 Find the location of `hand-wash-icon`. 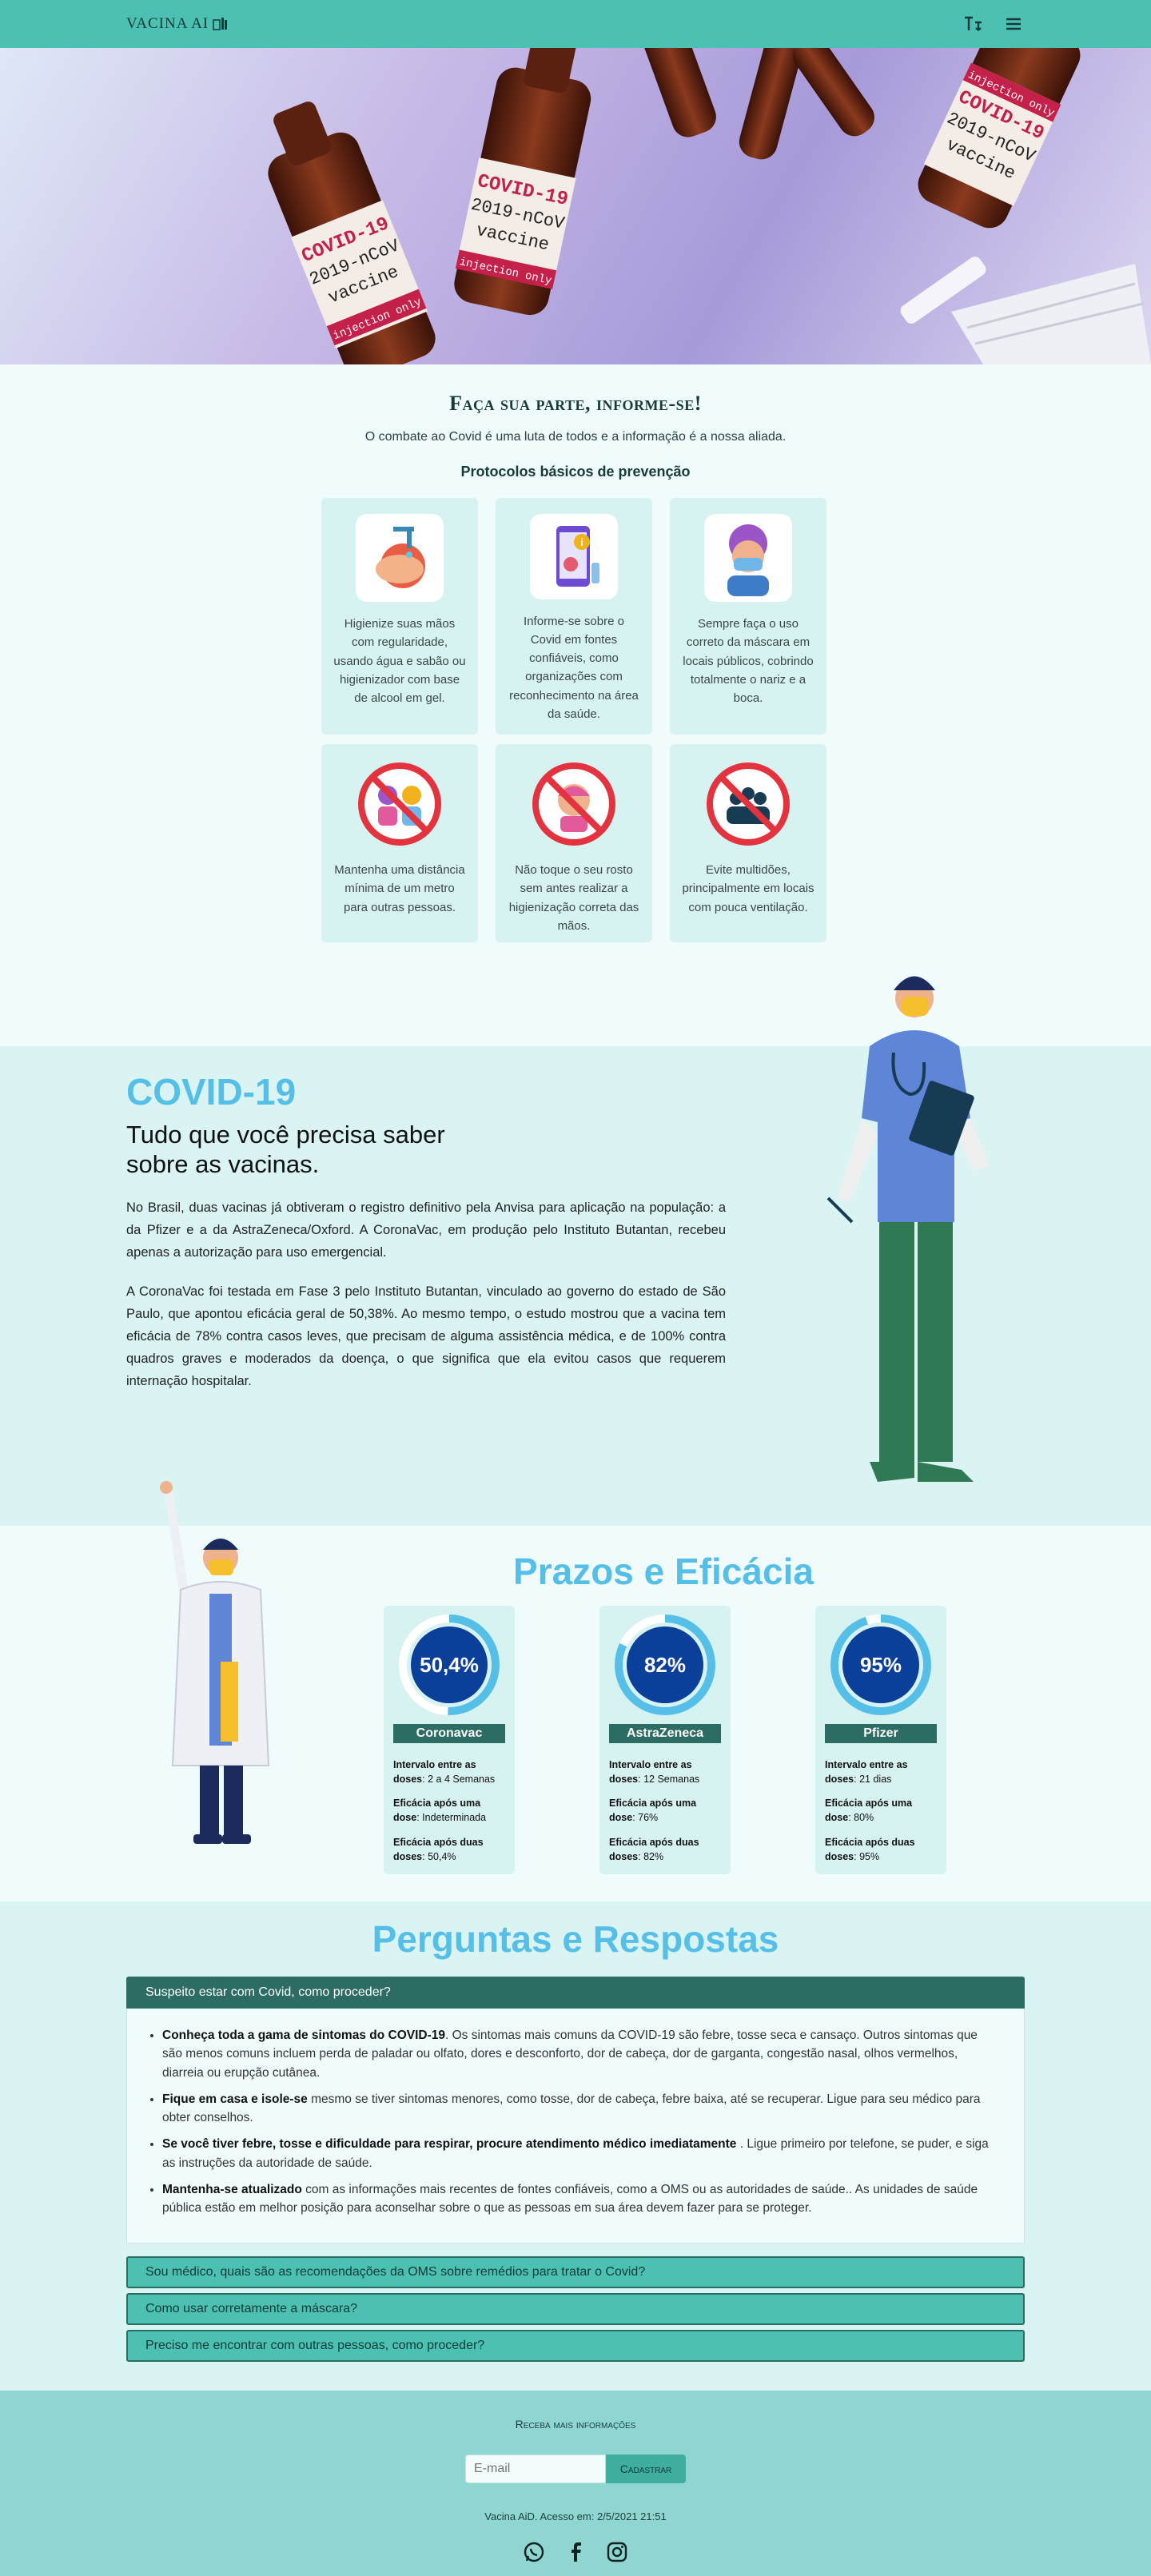

hand-wash-icon is located at coordinates (400, 558).